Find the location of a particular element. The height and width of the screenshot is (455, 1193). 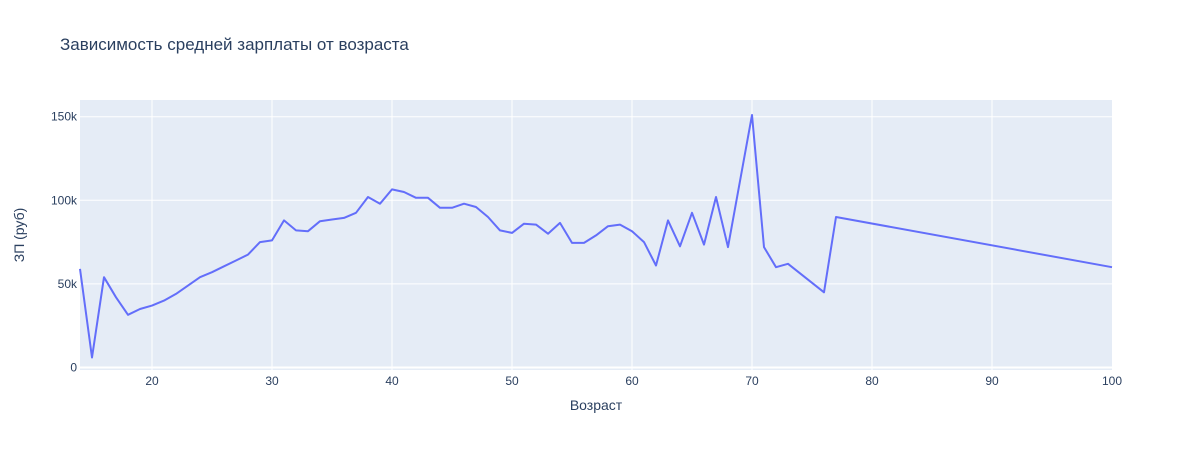

y-tick-label: 50k is located at coordinates (68, 284).